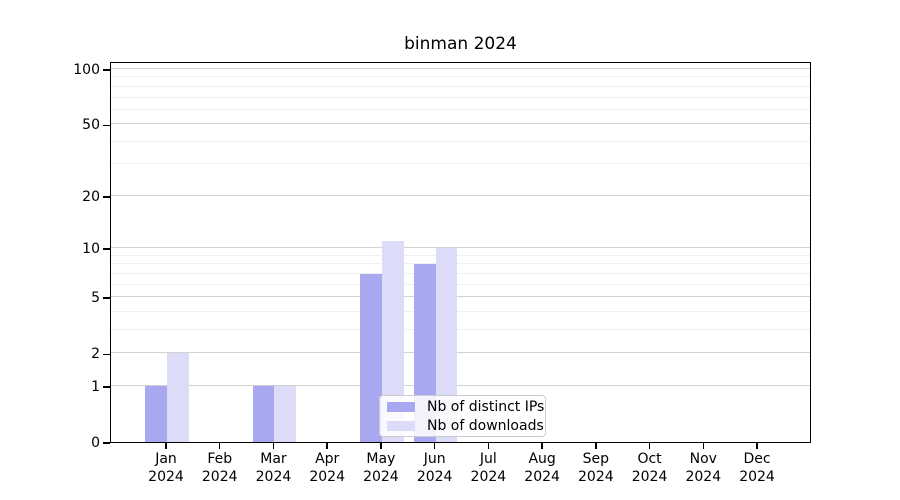 Image resolution: width=900 pixels, height=500 pixels. I want to click on y-tick-label-10: 10, so click(91, 249).